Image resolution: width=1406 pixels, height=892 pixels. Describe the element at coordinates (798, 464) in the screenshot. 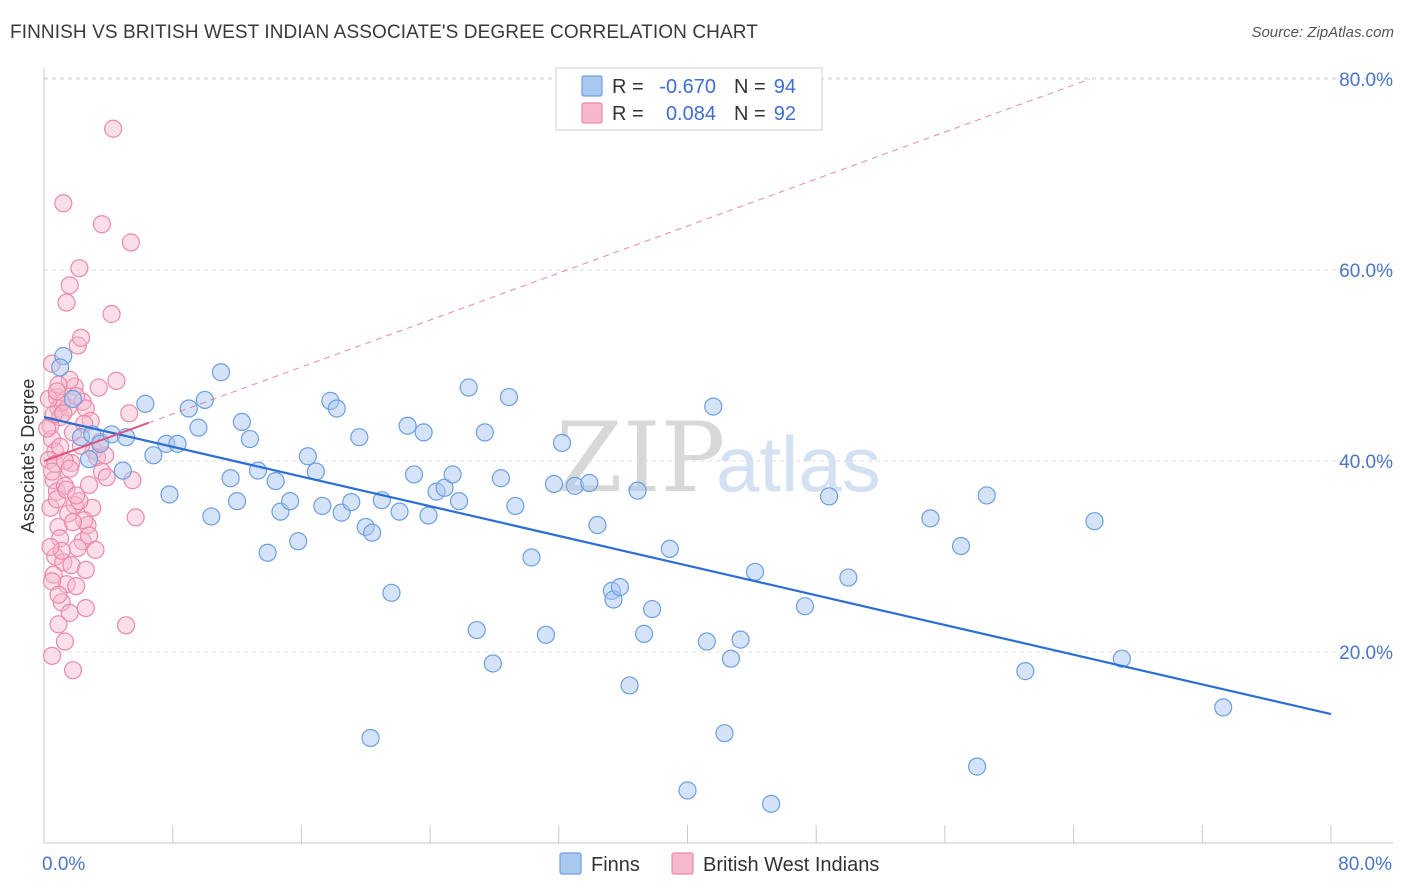

I see `watermark-atlas: atlas` at that location.